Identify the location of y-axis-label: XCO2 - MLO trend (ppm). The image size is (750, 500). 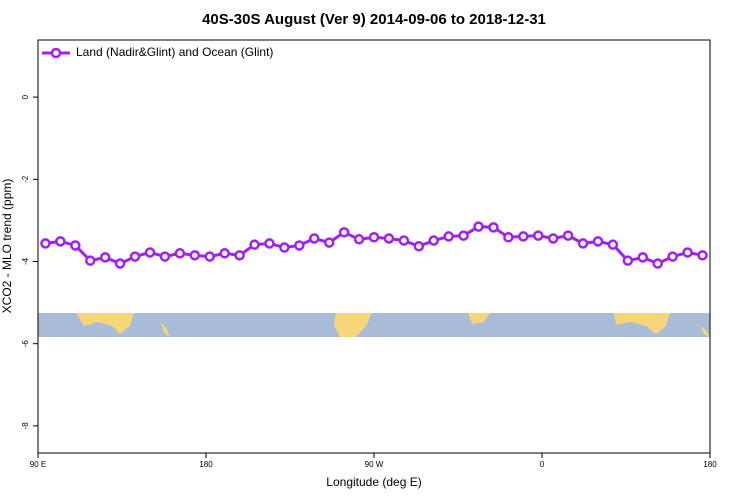
(7, 246).